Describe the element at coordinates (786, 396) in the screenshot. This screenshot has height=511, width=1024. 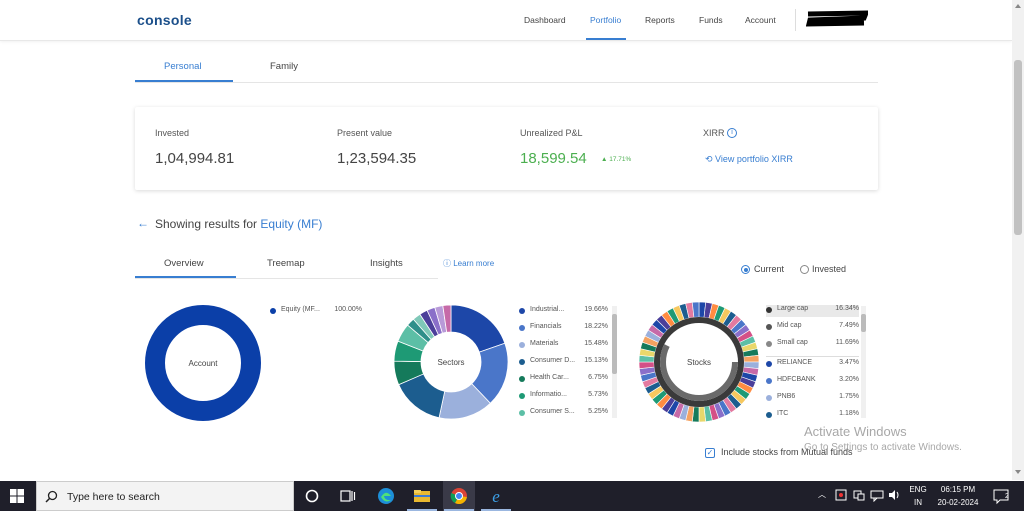
I see `legend-name: PNB6` at that location.